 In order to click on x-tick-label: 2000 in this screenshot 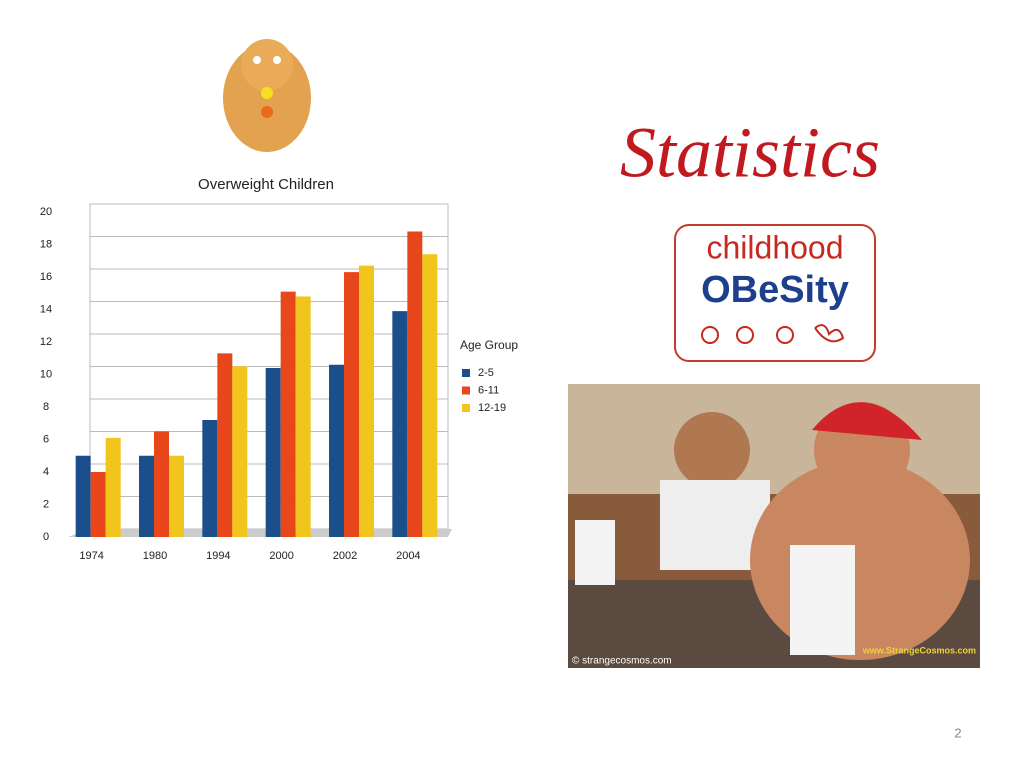, I will do `click(281, 556)`.